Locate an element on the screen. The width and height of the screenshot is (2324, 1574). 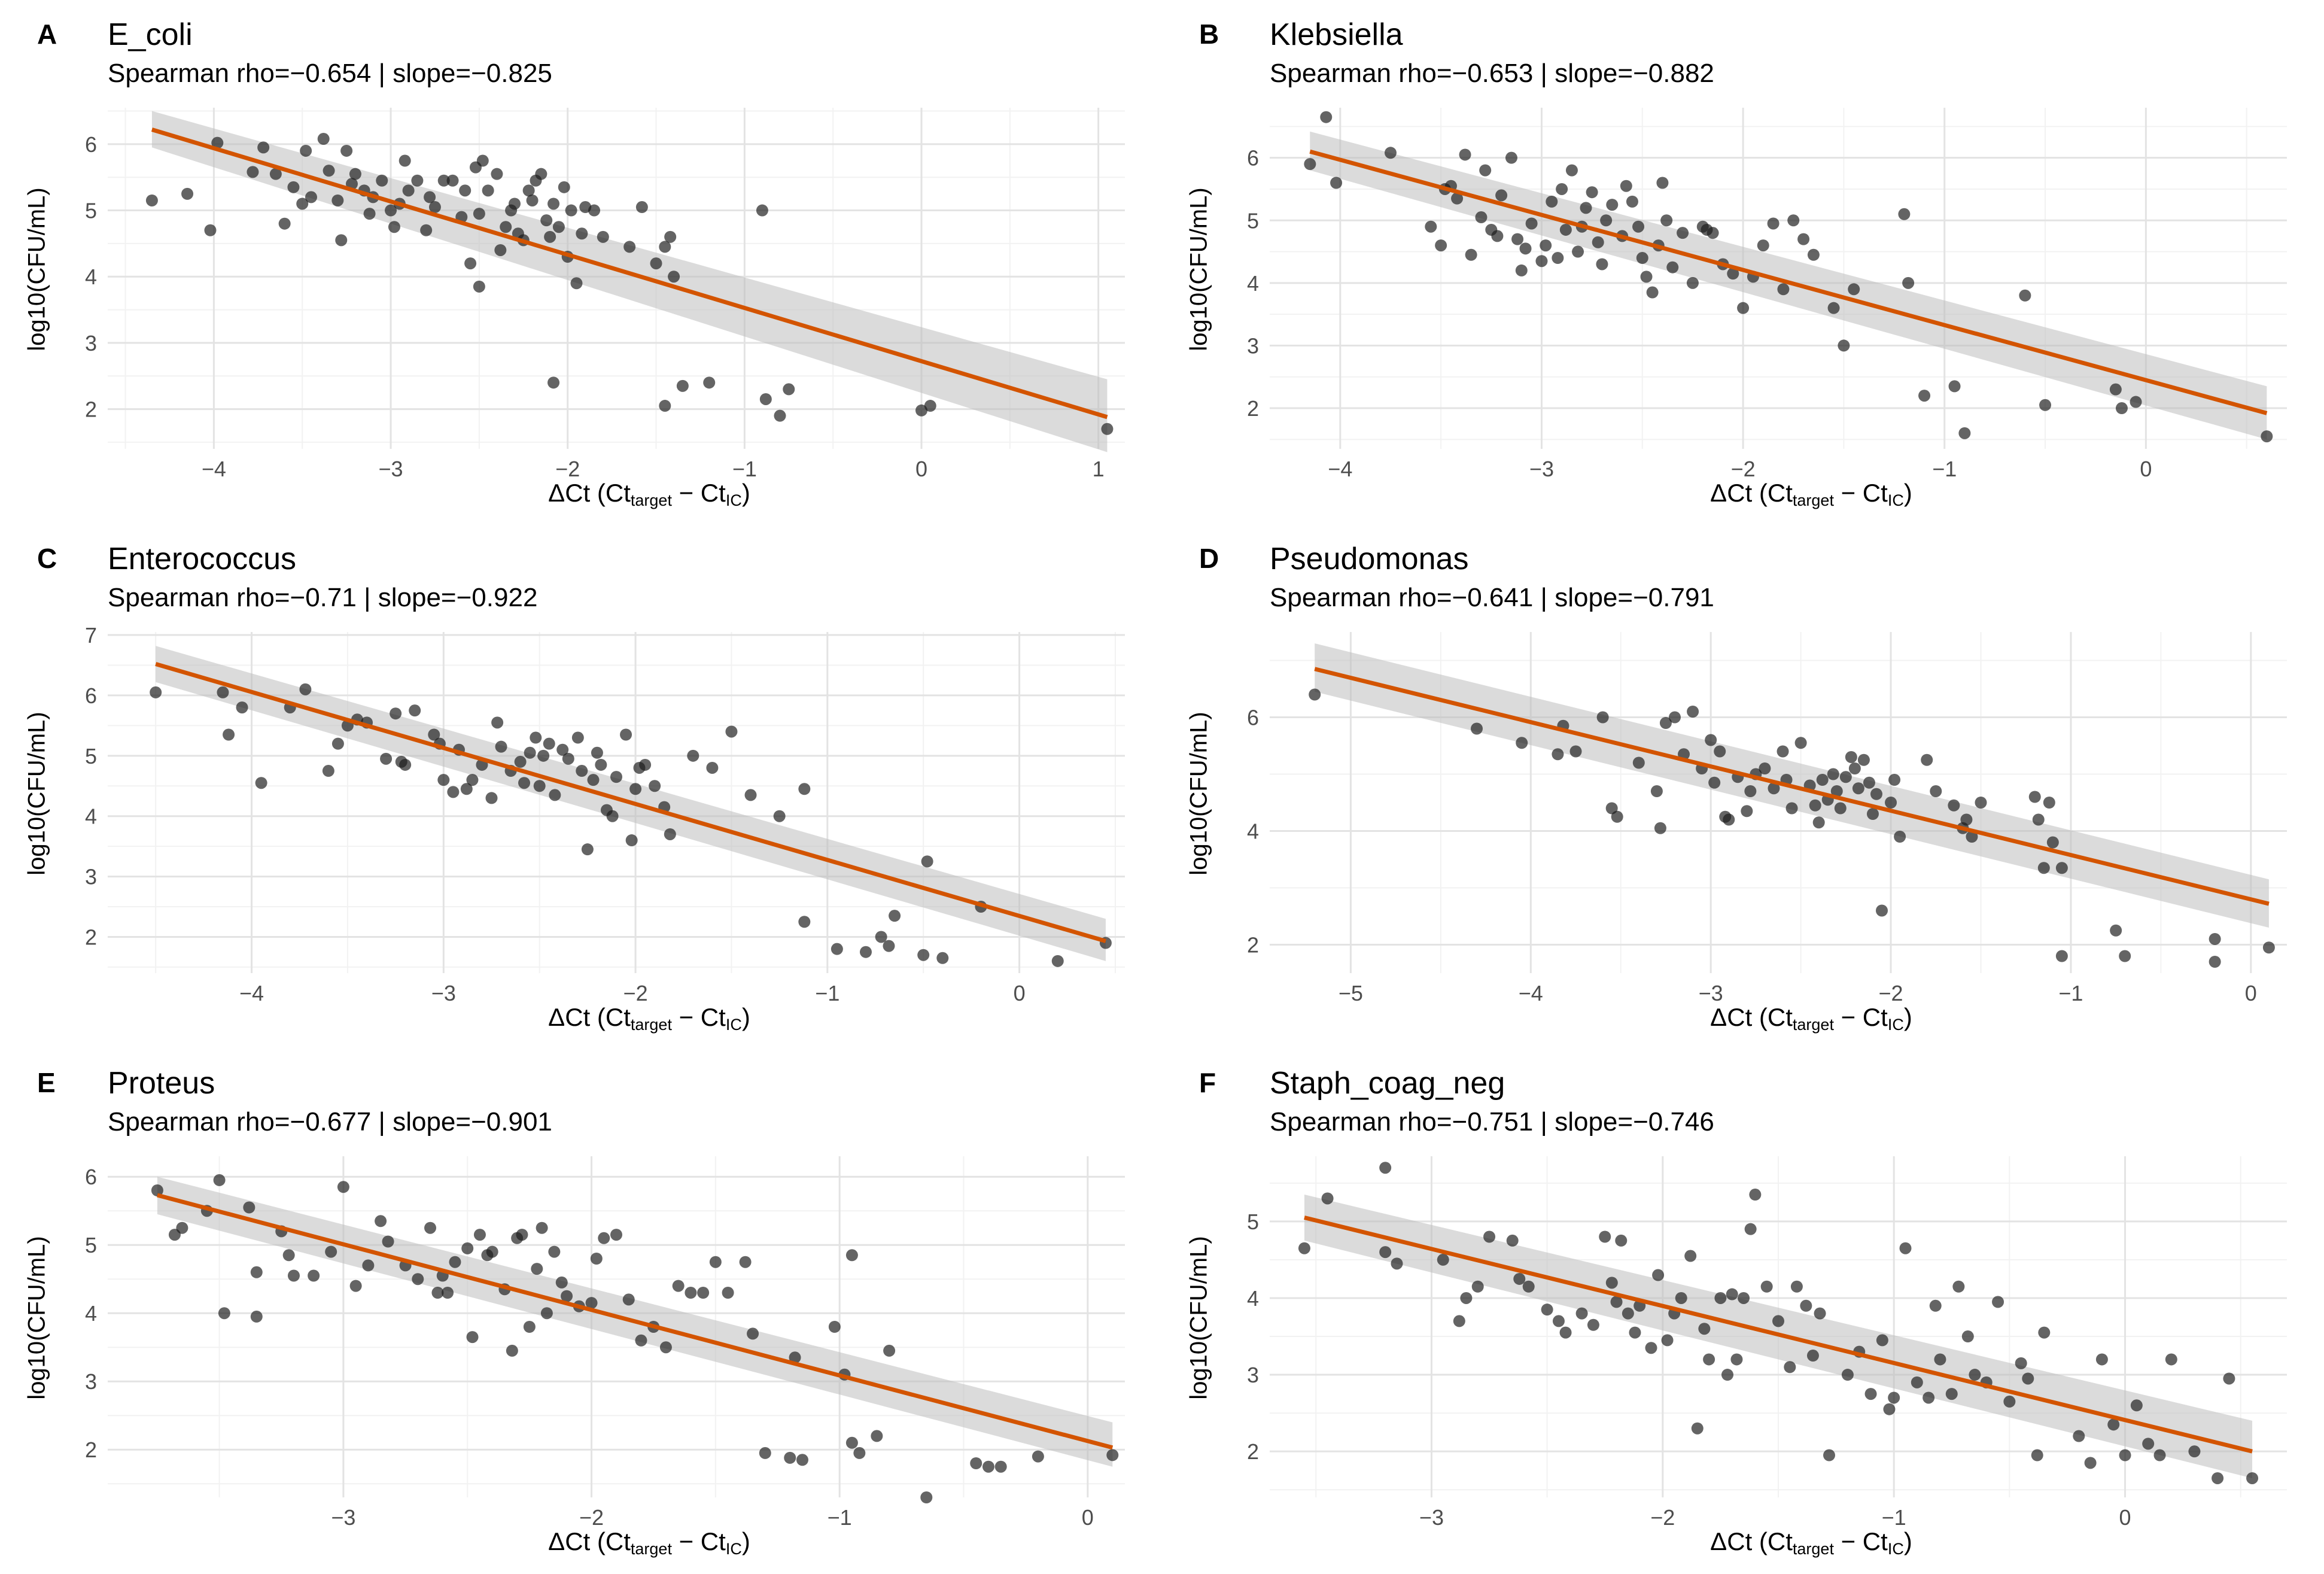
y-tick-label: 2 is located at coordinates (91, 937).